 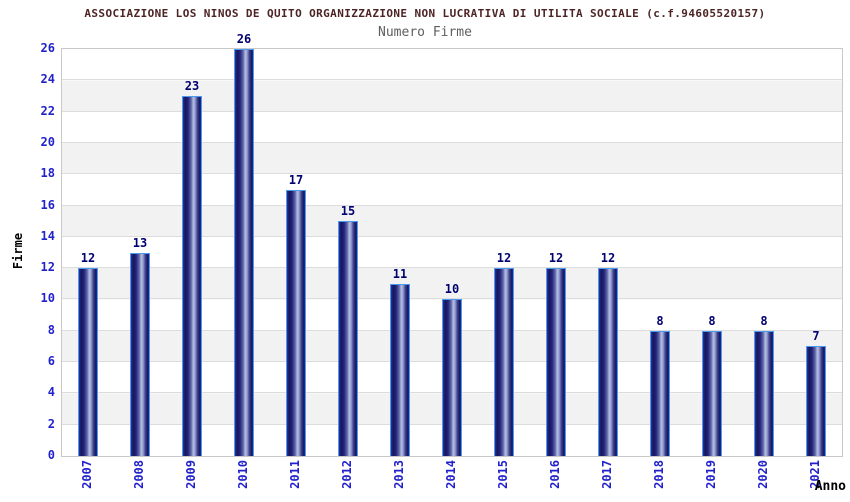 I want to click on y-tick-label: 2, so click(x=51, y=423).